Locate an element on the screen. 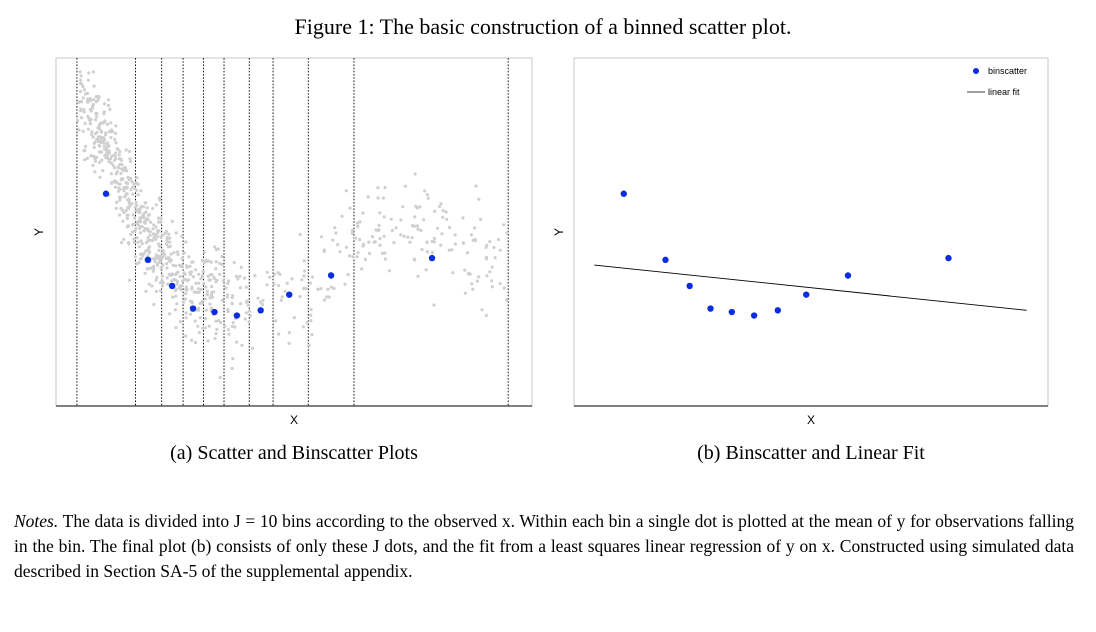  panel-a-ylabel: Y is located at coordinates (39, 232).